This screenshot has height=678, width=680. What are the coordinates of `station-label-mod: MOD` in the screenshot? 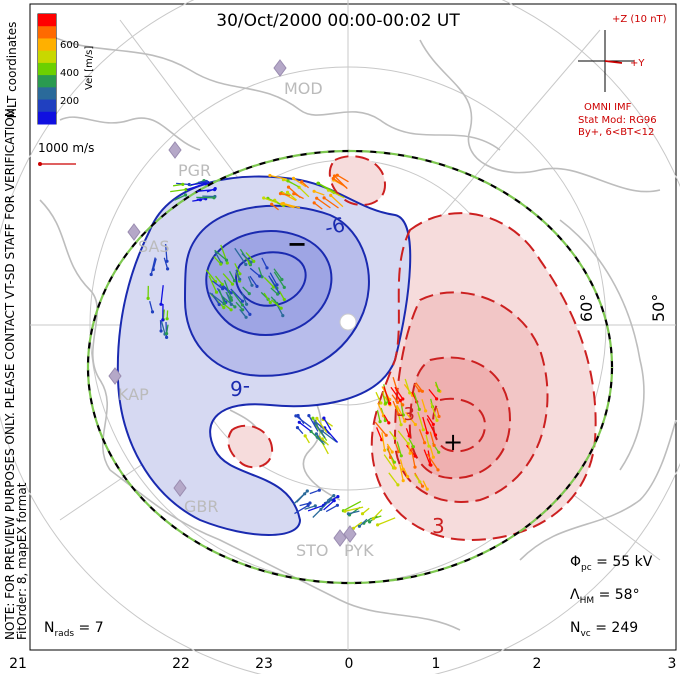 It's located at (303, 88).